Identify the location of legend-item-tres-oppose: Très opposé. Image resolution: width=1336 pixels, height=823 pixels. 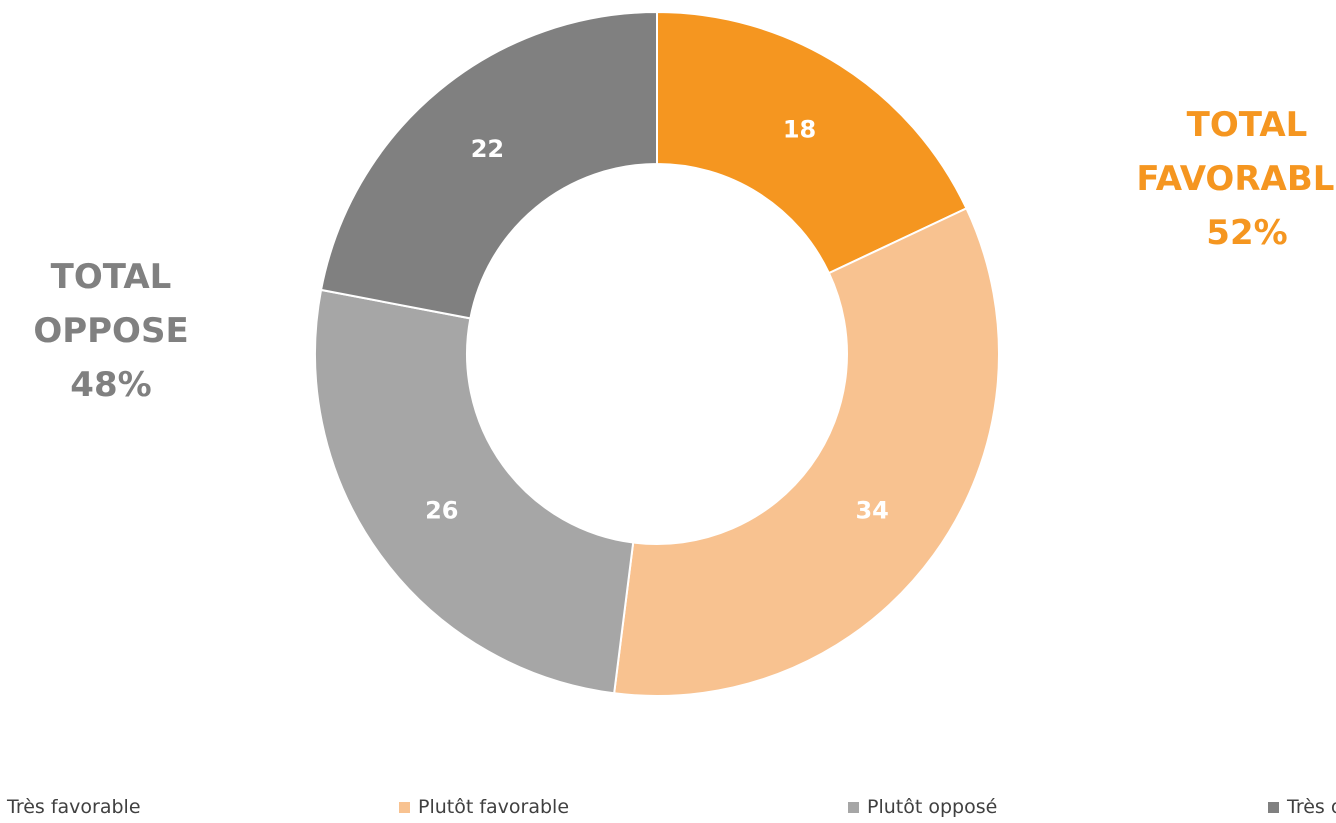
(1302, 807).